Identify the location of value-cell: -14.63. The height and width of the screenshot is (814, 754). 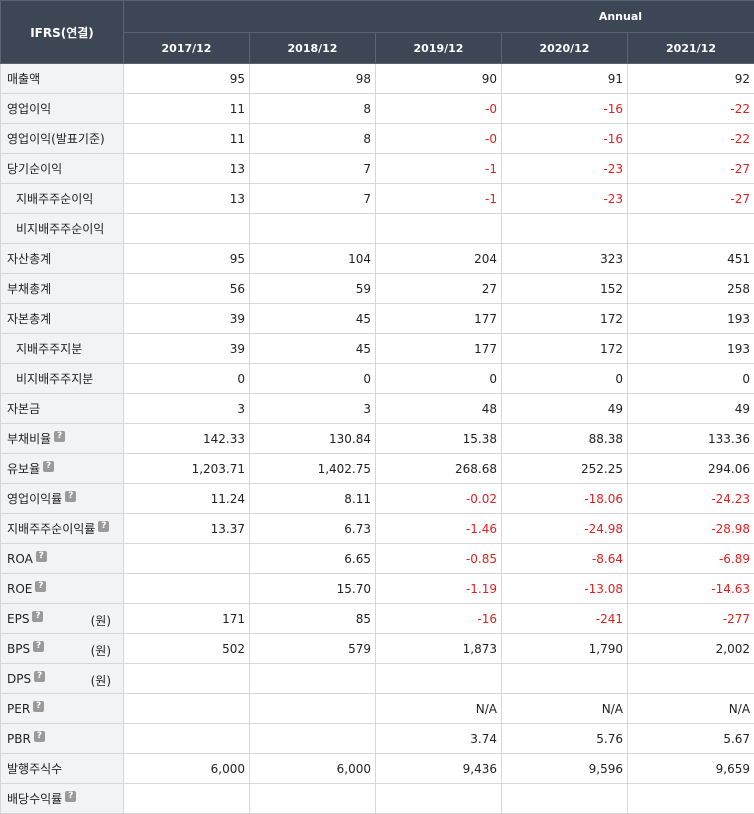
(691, 589).